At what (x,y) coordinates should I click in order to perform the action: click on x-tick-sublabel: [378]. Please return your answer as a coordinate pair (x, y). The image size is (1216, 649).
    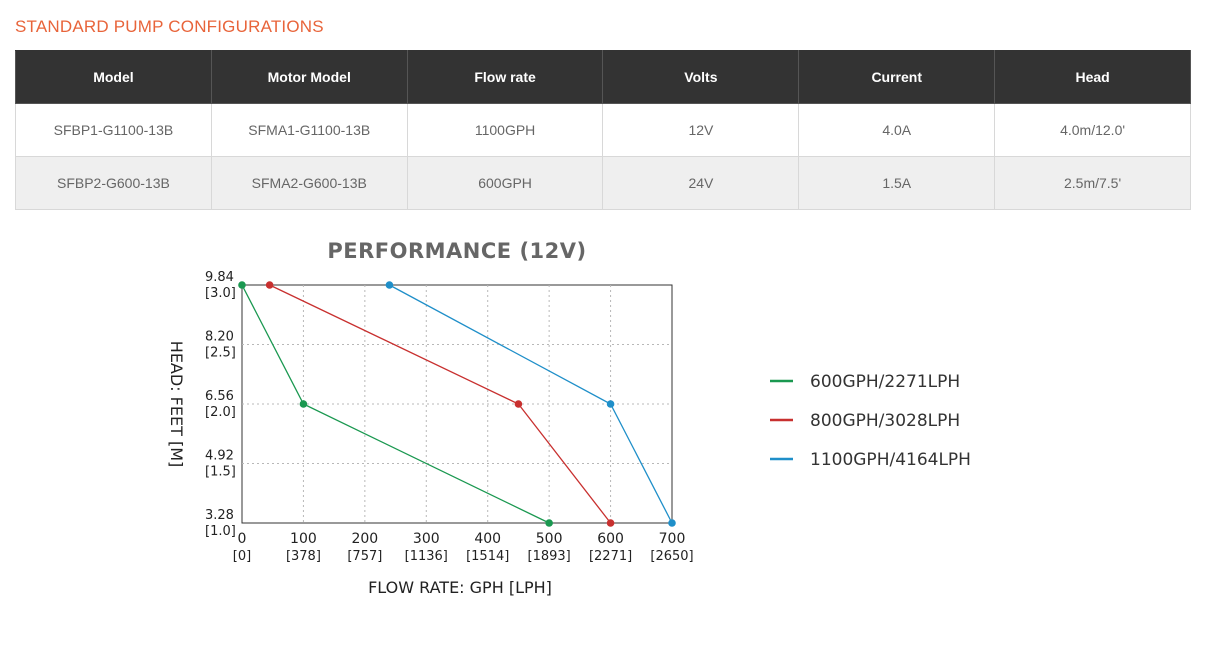
    Looking at the image, I should click on (303, 556).